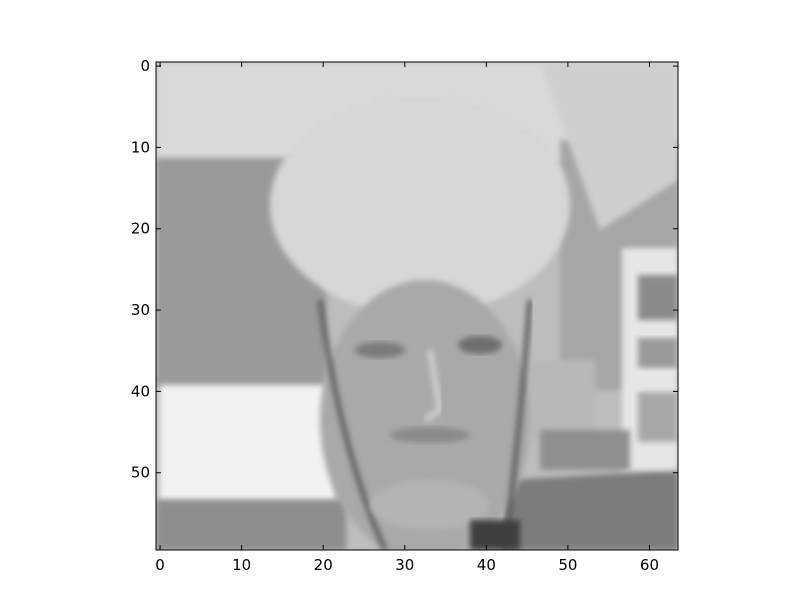 The image size is (812, 612). Describe the element at coordinates (140, 229) in the screenshot. I see `y-tick-label: 20` at that location.